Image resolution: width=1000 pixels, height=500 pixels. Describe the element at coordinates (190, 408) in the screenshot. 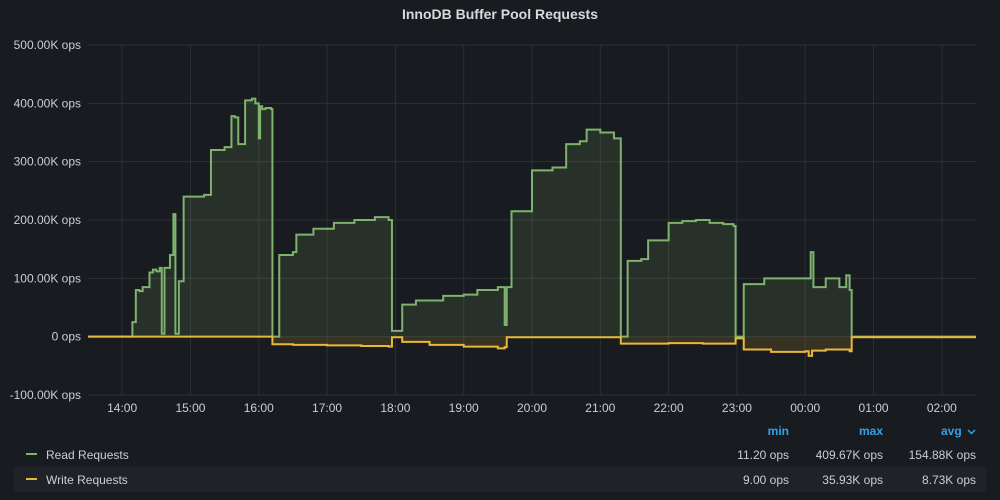

I see `x-tick-label: 15:00` at that location.